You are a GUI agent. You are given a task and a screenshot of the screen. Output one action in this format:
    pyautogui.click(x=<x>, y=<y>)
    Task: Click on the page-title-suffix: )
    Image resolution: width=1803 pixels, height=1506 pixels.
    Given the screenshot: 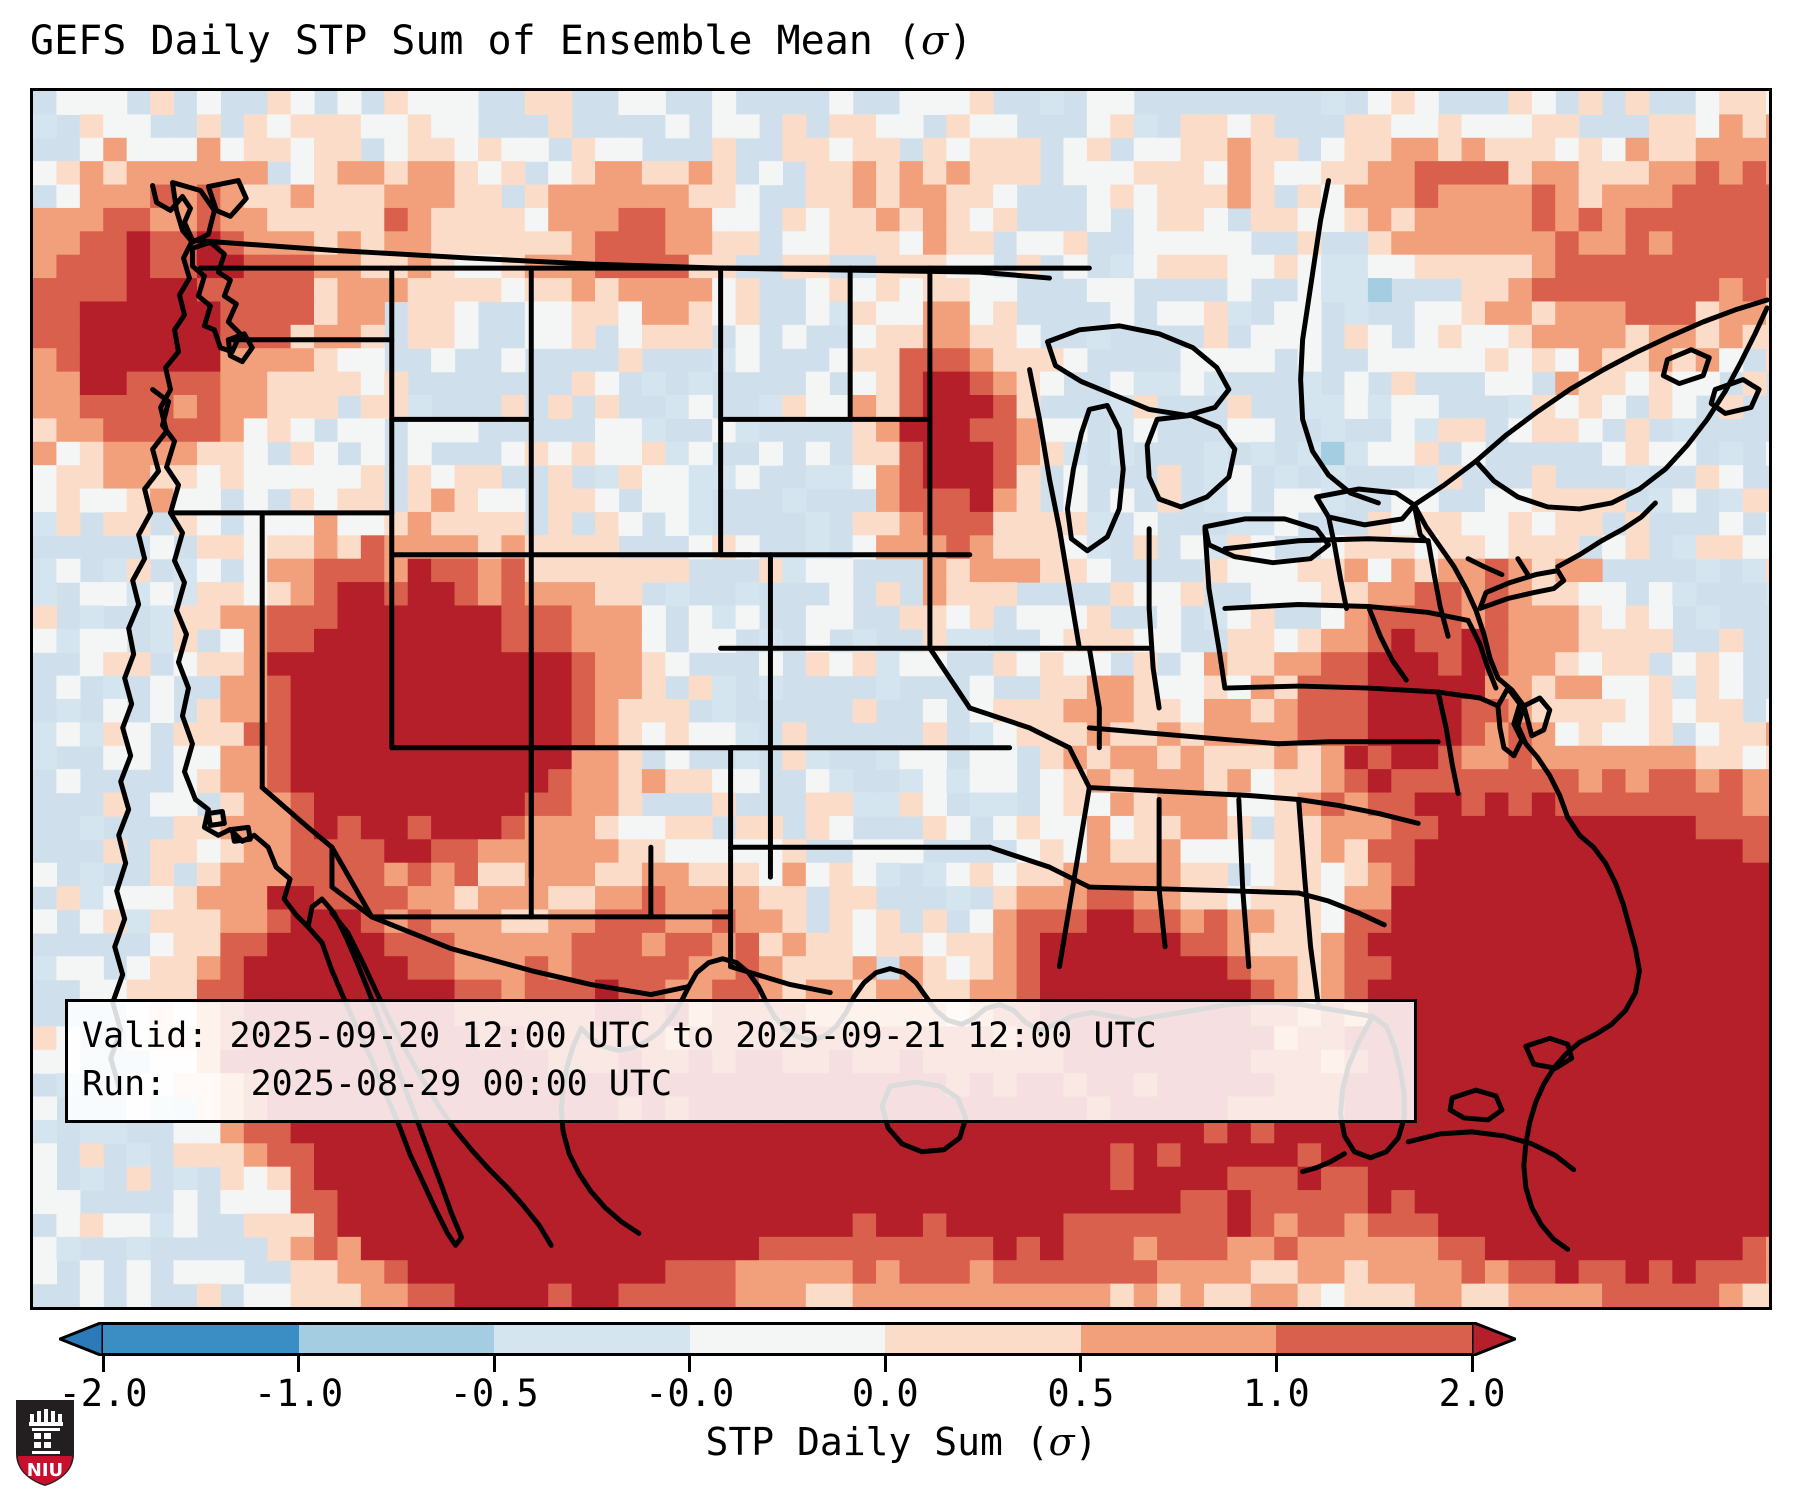 What is the action you would take?
    pyautogui.click(x=960, y=41)
    